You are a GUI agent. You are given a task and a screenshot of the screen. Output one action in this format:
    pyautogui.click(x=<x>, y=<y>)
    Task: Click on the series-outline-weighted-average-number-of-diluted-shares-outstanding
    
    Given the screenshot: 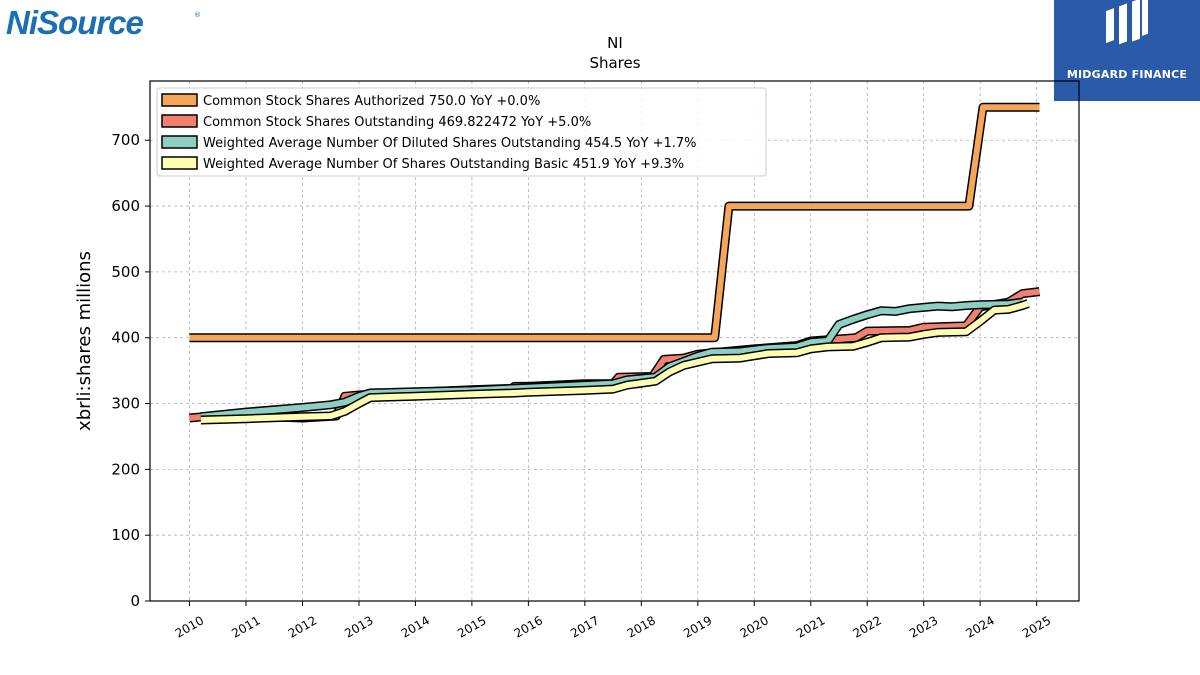 What is the action you would take?
    pyautogui.click(x=612, y=359)
    